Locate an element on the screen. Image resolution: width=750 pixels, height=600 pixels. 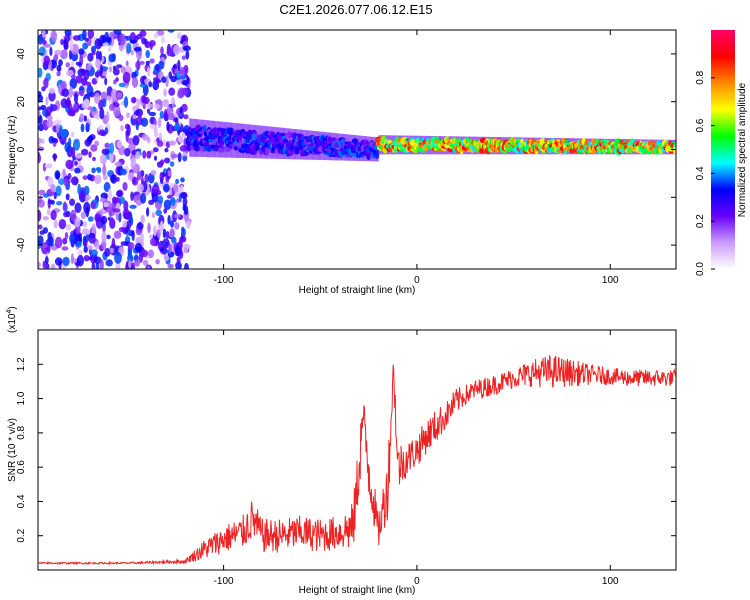
spectrogram-x-tick-label: 0 is located at coordinates (417, 280).